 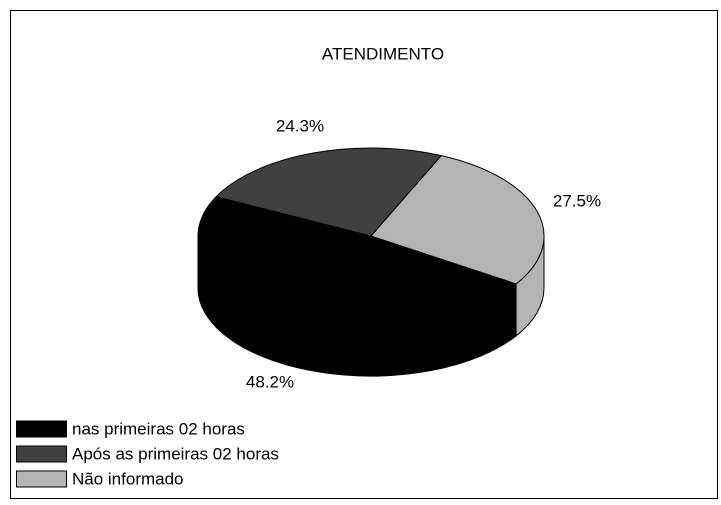 What do you see at coordinates (175, 453) in the screenshot?
I see `legend-label: Após as primeiras 02 horas` at bounding box center [175, 453].